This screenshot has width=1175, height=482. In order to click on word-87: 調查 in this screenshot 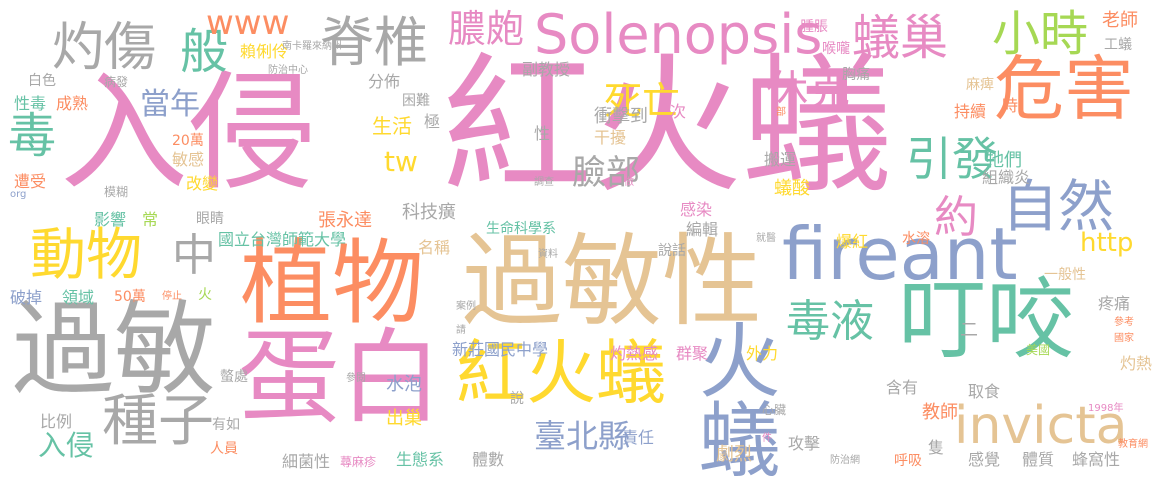, I will do `click(544, 182)`.